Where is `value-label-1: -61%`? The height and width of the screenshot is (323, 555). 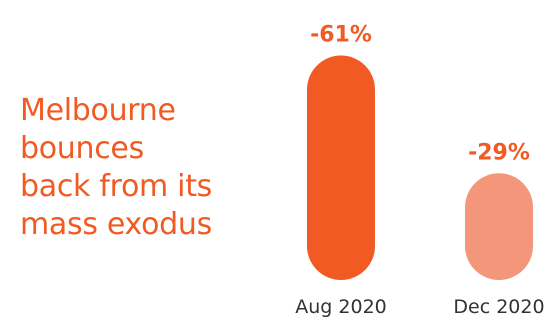 value-label-1: -61% is located at coordinates (341, 35).